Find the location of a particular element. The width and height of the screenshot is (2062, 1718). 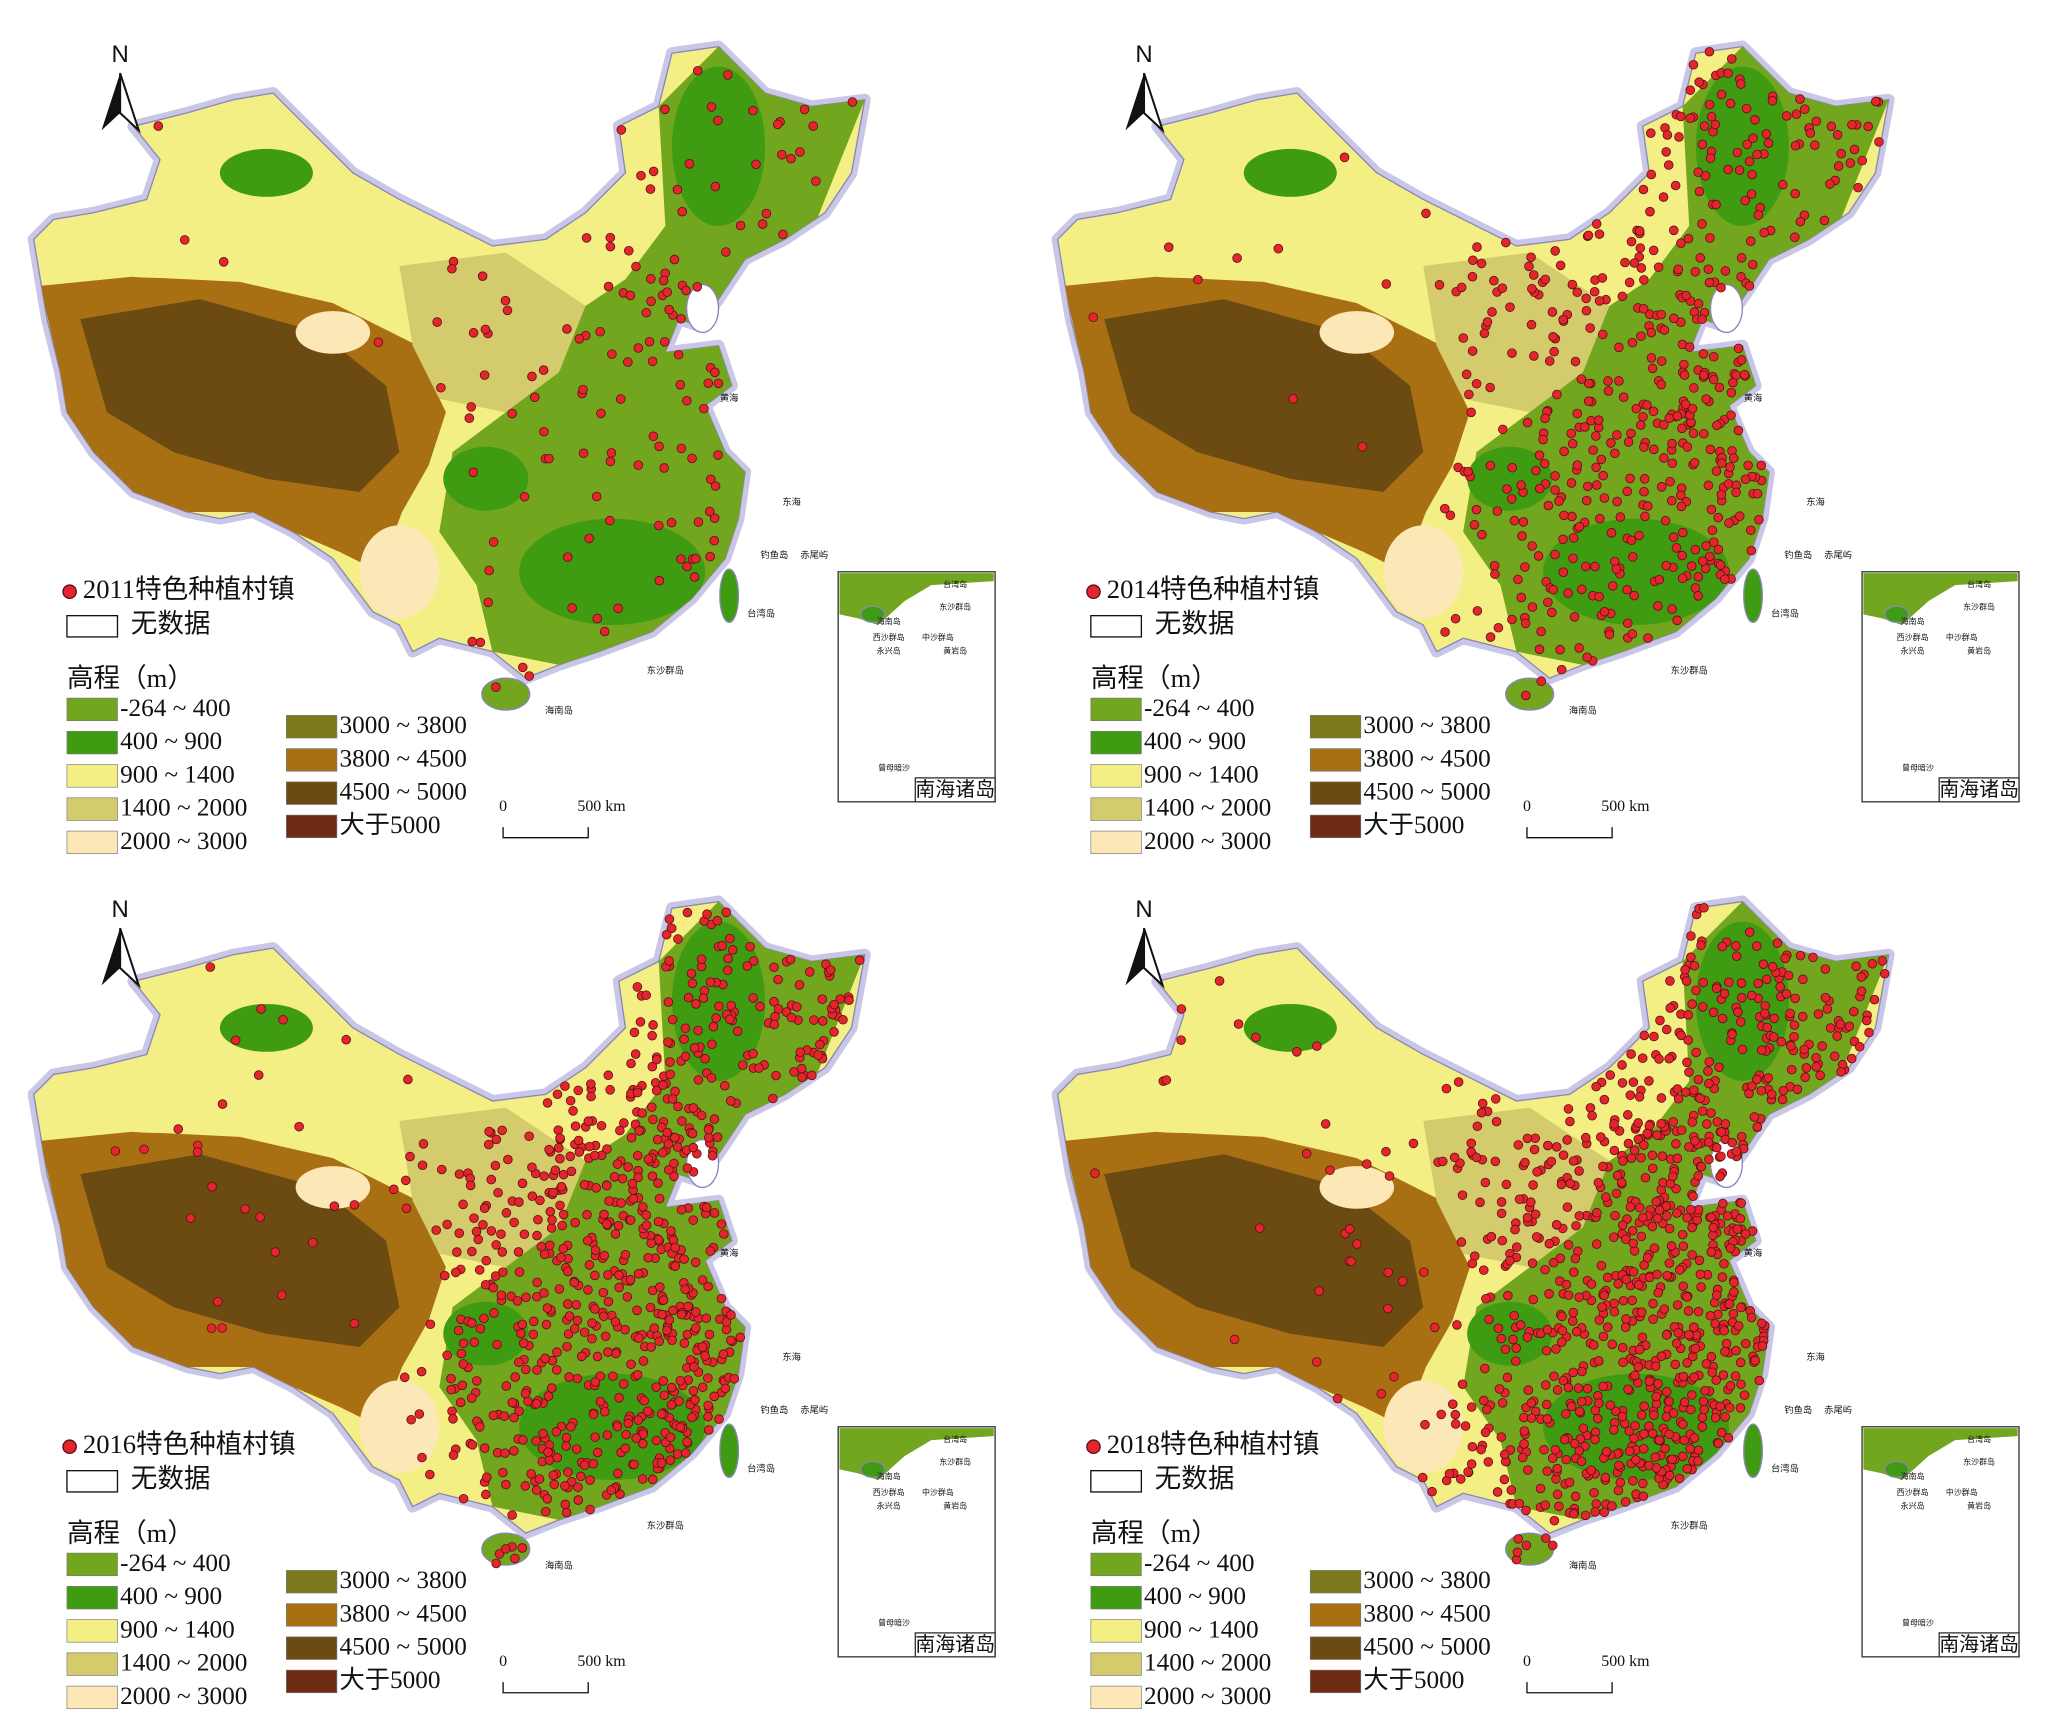

legend-label: 4500 ~ 5000 is located at coordinates (403, 792).